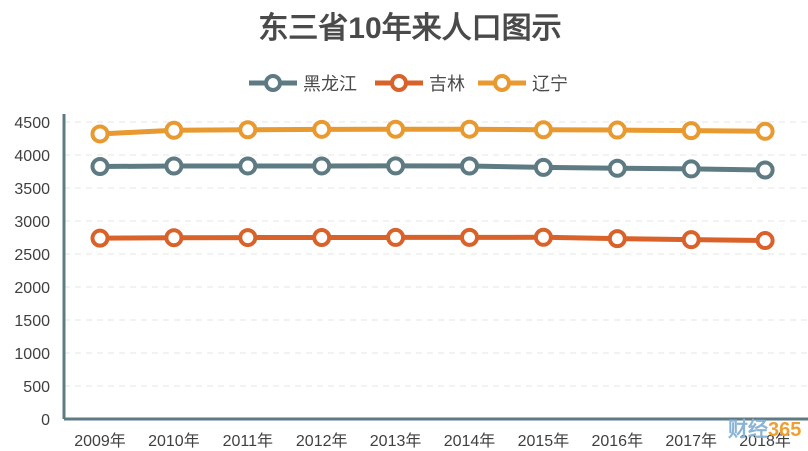 The image size is (808, 451). What do you see at coordinates (330, 84) in the screenshot?
I see `legend-label: 黑龙江` at bounding box center [330, 84].